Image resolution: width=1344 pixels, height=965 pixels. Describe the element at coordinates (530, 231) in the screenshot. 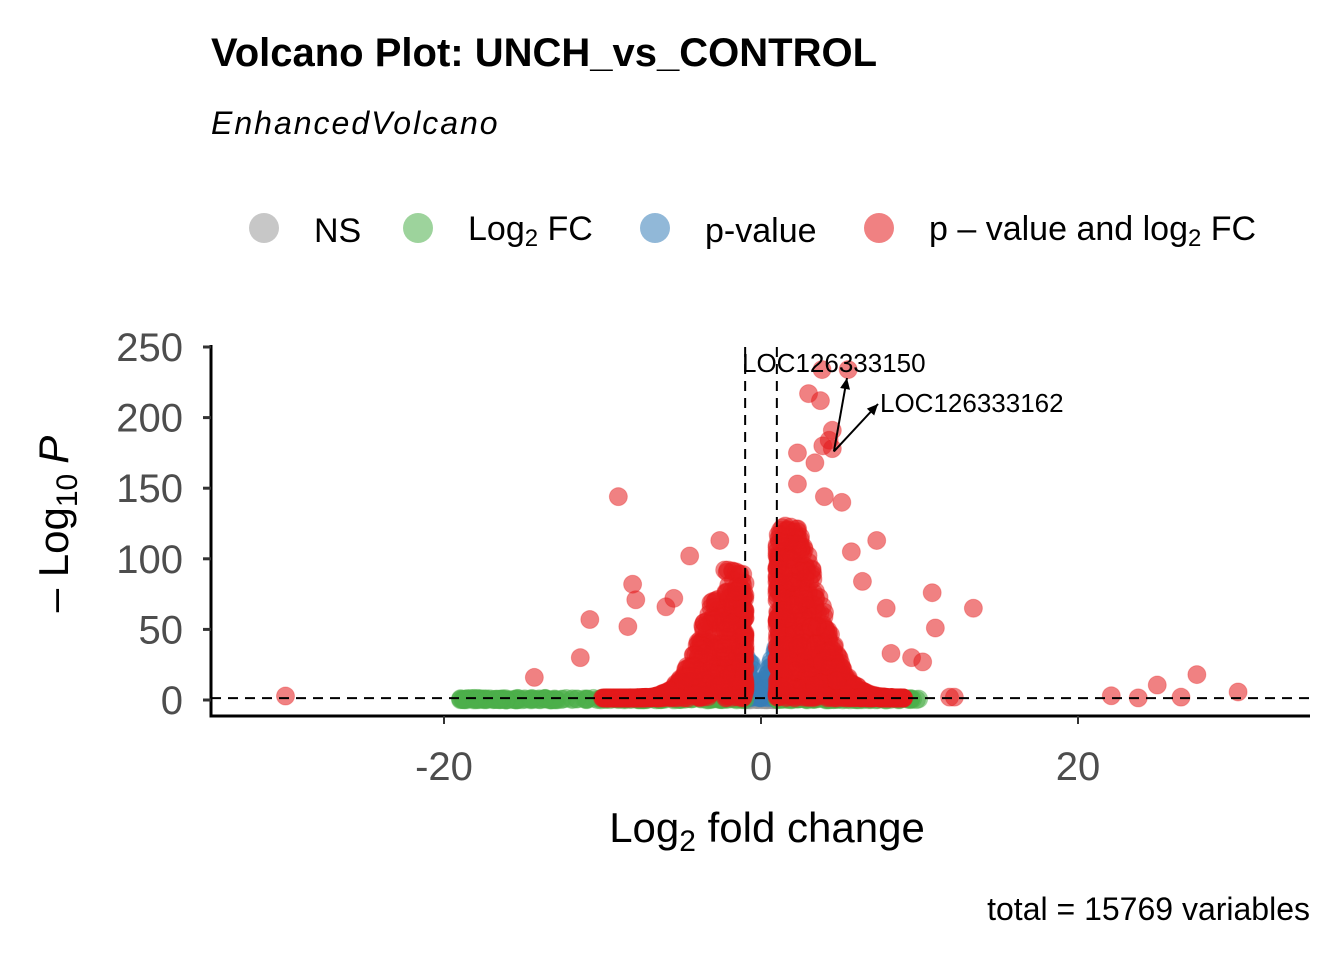

I see `legend-label-fc: Log2 FC` at that location.